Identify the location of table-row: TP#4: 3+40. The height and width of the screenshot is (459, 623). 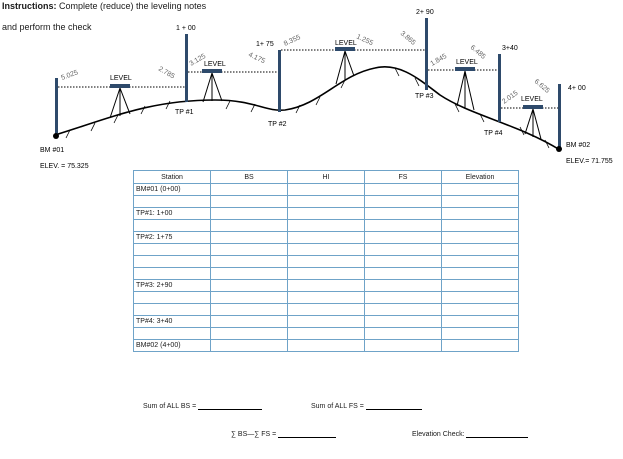
(326, 321).